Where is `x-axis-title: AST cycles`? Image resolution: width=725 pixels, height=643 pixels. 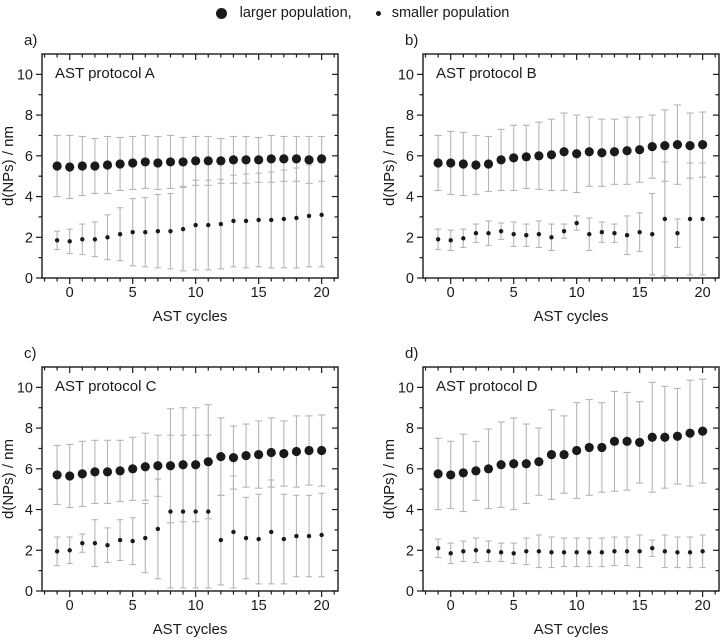 x-axis-title: AST cycles is located at coordinates (190, 316).